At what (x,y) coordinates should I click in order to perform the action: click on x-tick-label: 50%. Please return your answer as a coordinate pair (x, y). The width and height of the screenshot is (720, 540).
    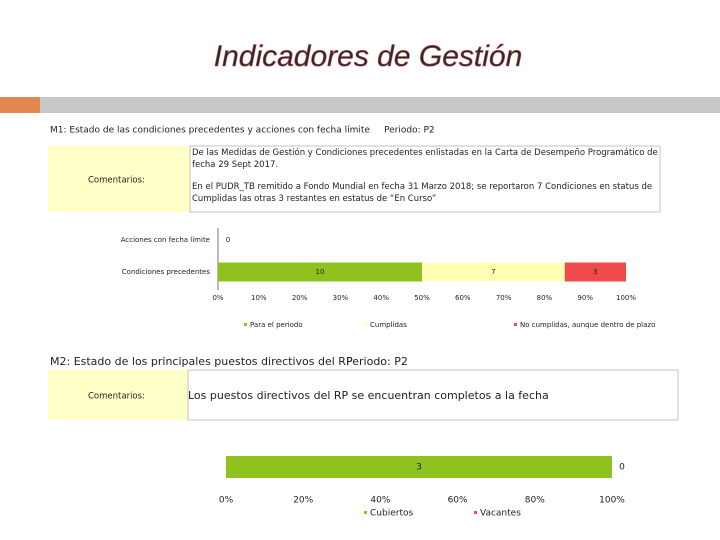
    Looking at the image, I should click on (422, 298).